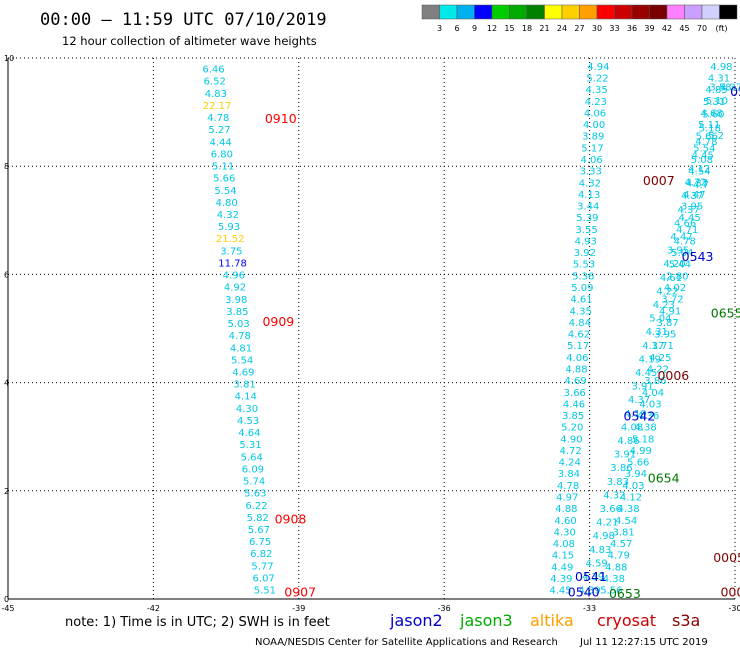 This screenshot has height=650, width=740. What do you see at coordinates (716, 90) in the screenshot?
I see `wave-height-value: 4.85` at bounding box center [716, 90].